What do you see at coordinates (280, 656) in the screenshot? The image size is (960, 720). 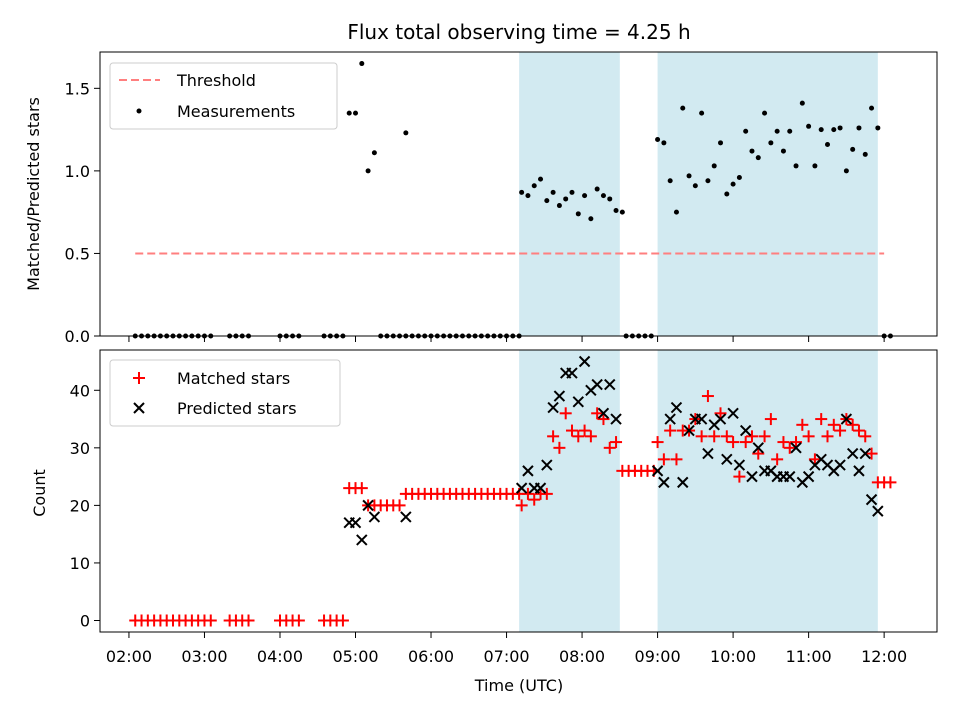 I see `x-tick-label: 04:00` at bounding box center [280, 656].